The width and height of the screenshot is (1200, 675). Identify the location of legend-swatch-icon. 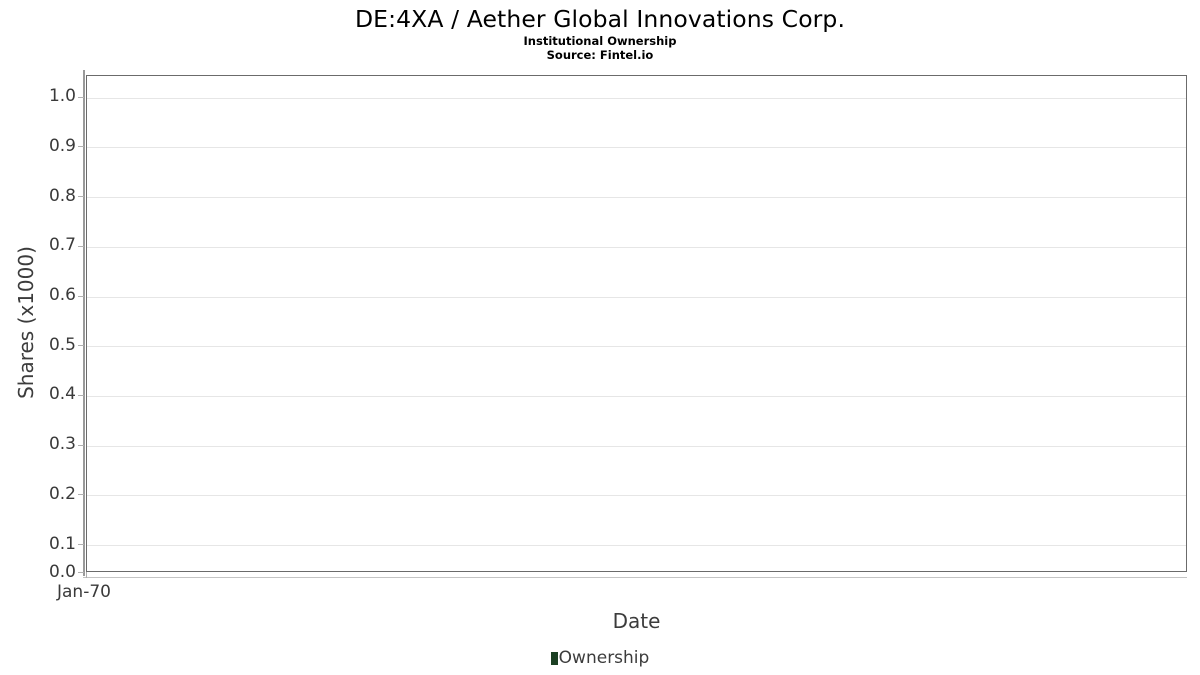
(554, 658).